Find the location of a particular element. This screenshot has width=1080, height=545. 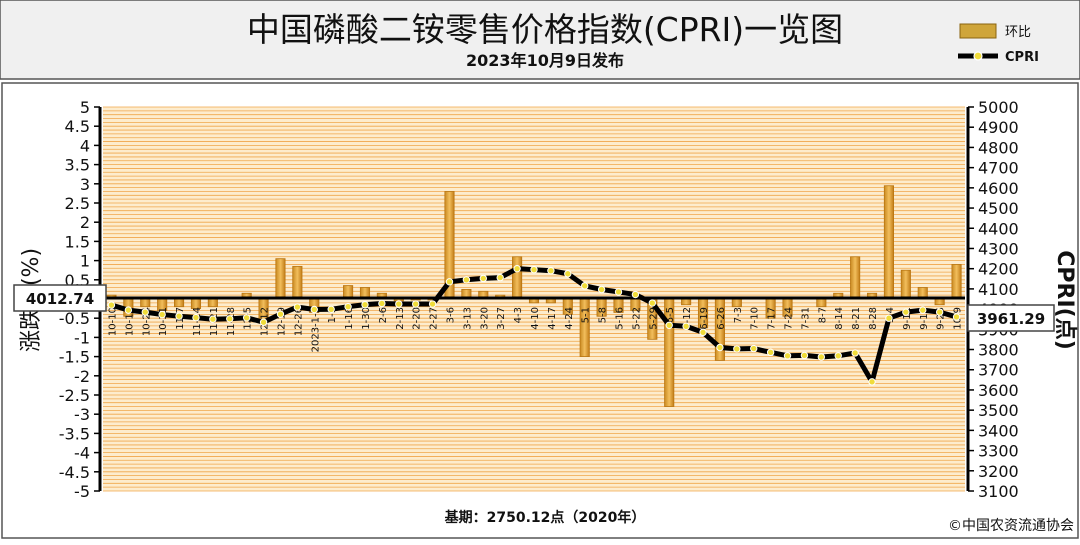

left-tick-label: -5 is located at coordinates (82, 491).